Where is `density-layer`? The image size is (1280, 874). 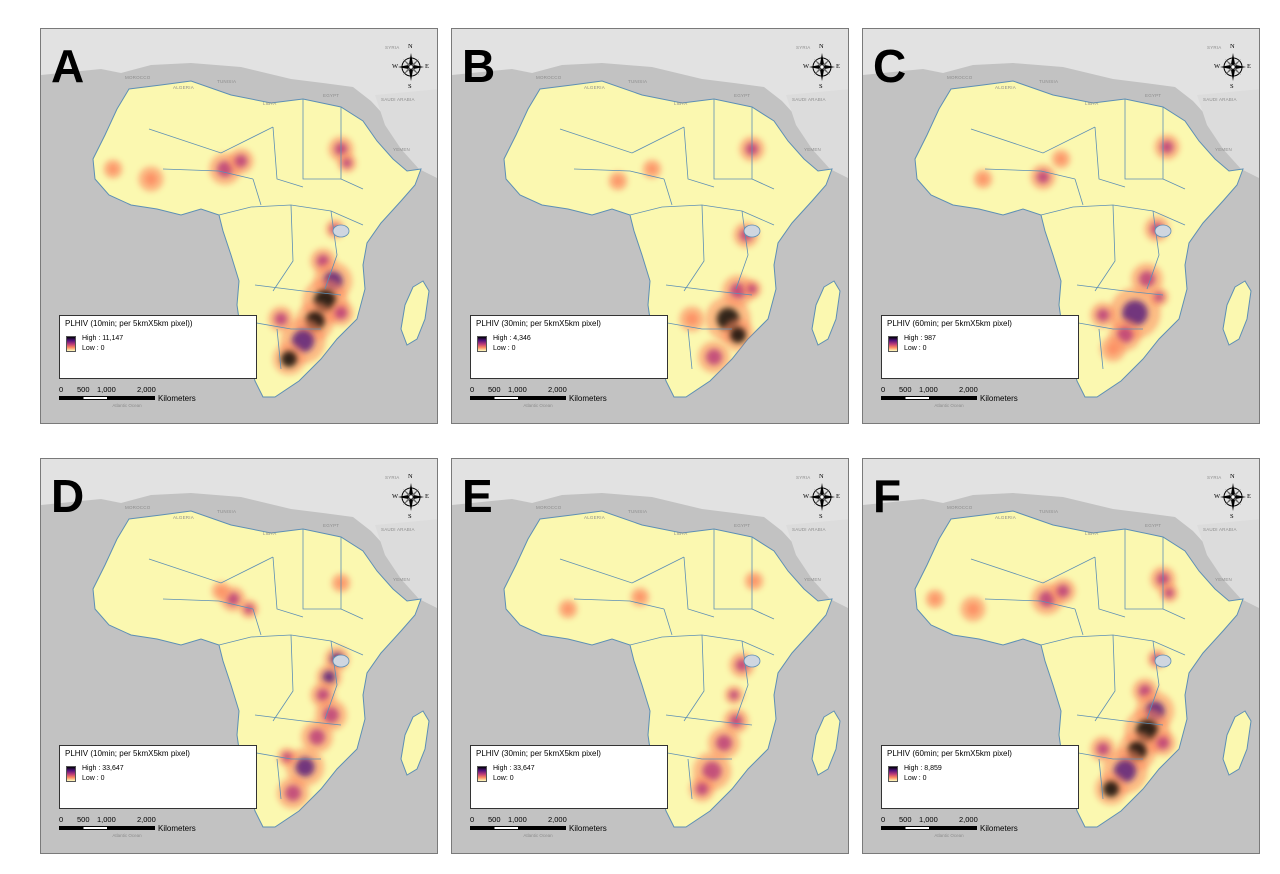
density-layer is located at coordinates (1076, 248).